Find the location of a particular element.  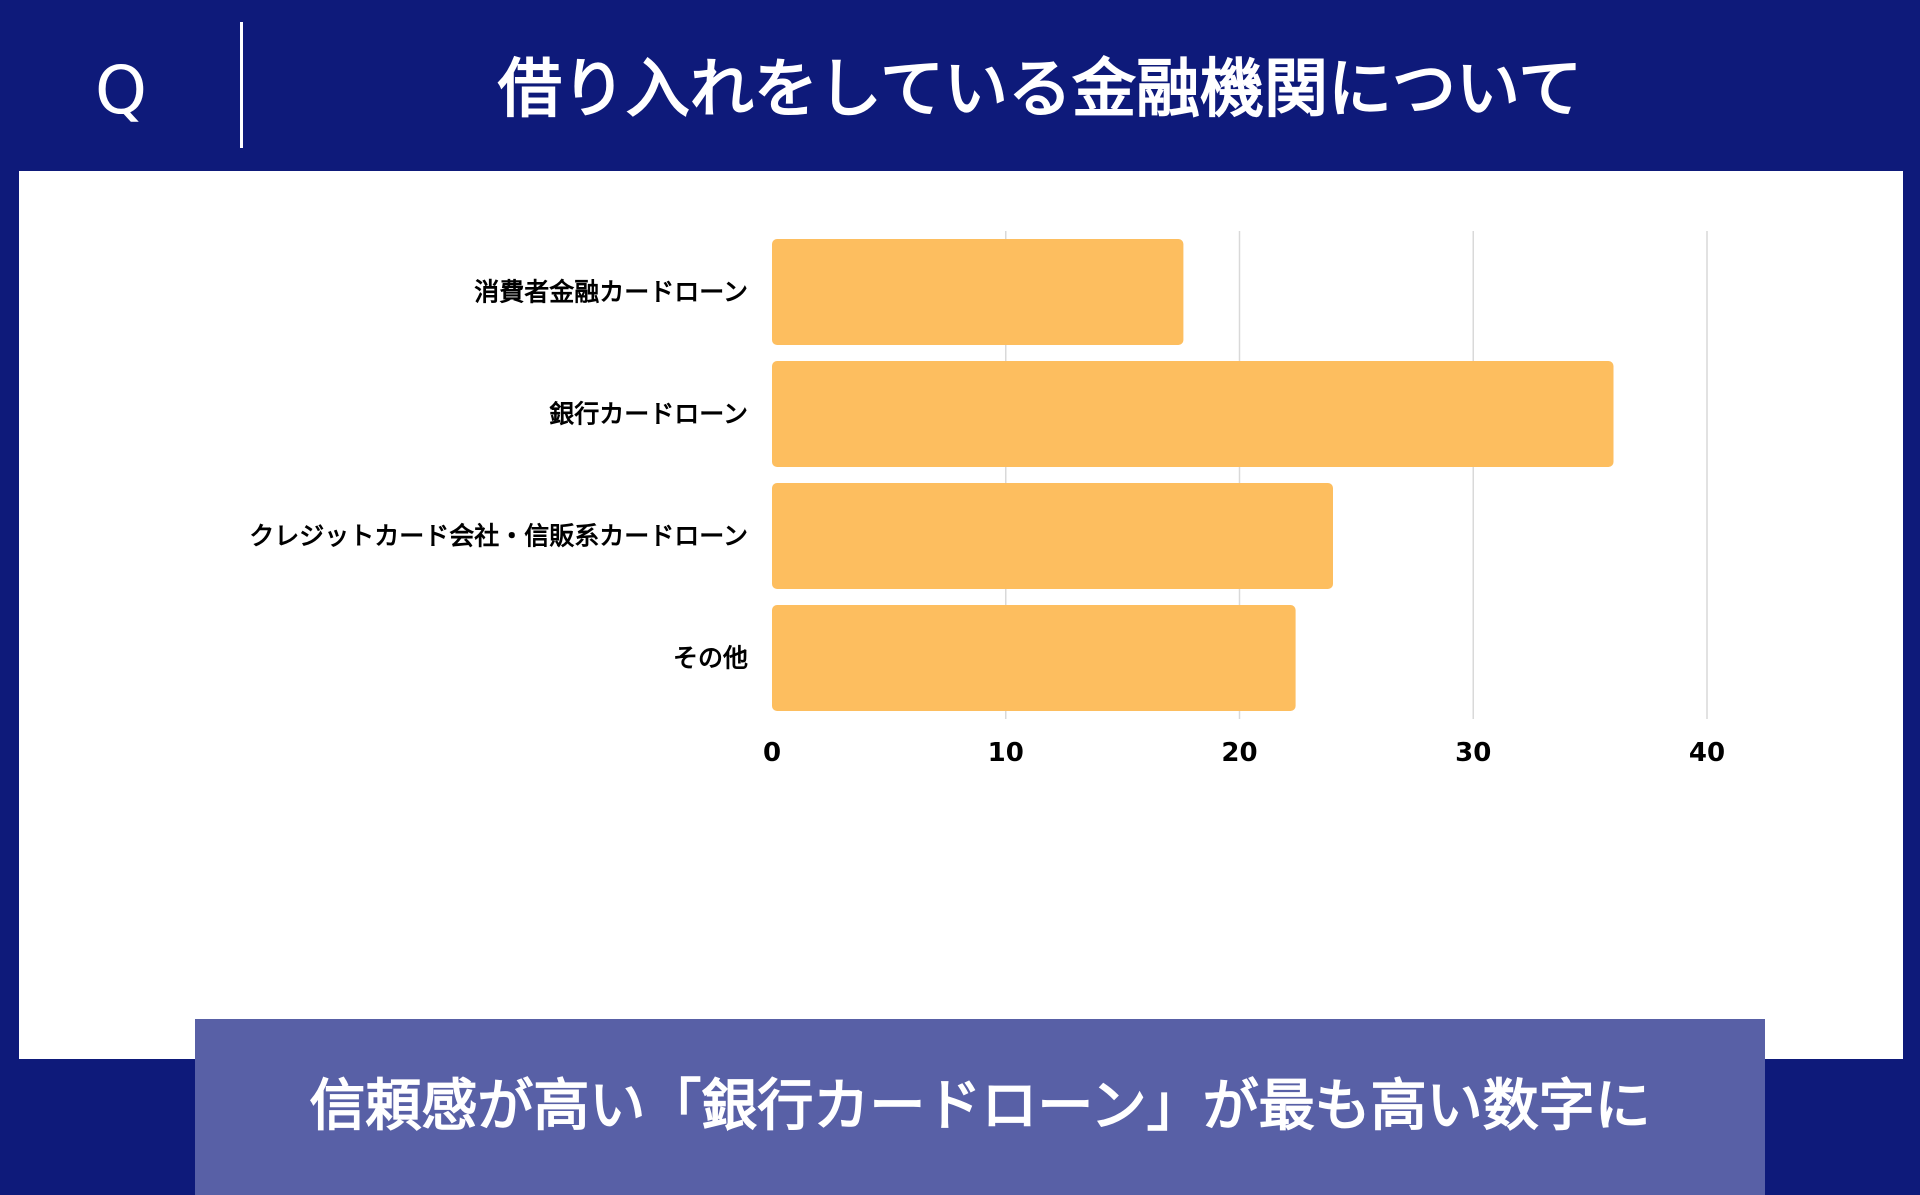

category-label-4: その他 is located at coordinates (710, 658).